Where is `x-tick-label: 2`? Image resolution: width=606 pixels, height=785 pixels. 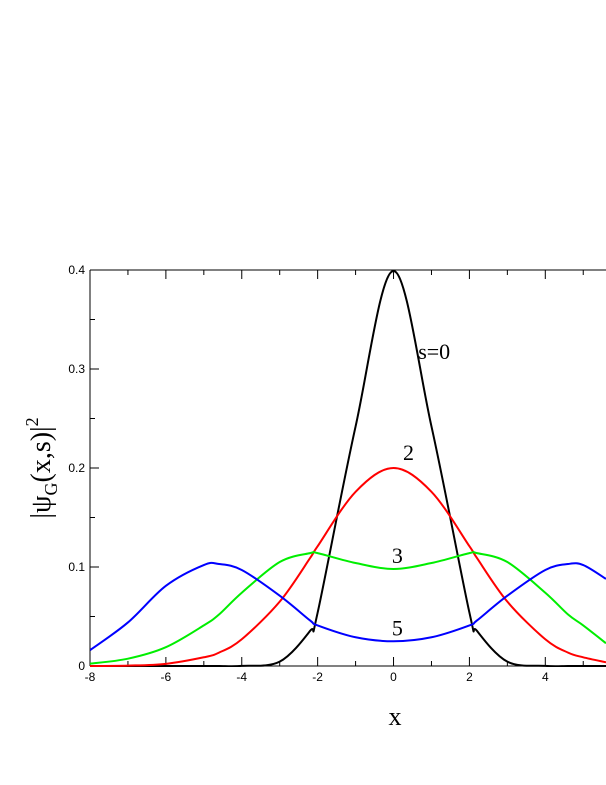 x-tick-label: 2 is located at coordinates (469, 677).